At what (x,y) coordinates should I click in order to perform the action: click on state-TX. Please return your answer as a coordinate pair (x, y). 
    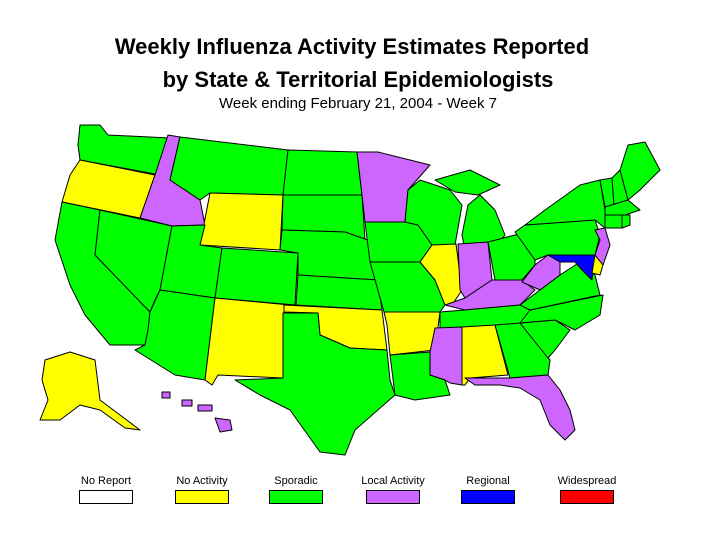
    Looking at the image, I should click on (315, 384).